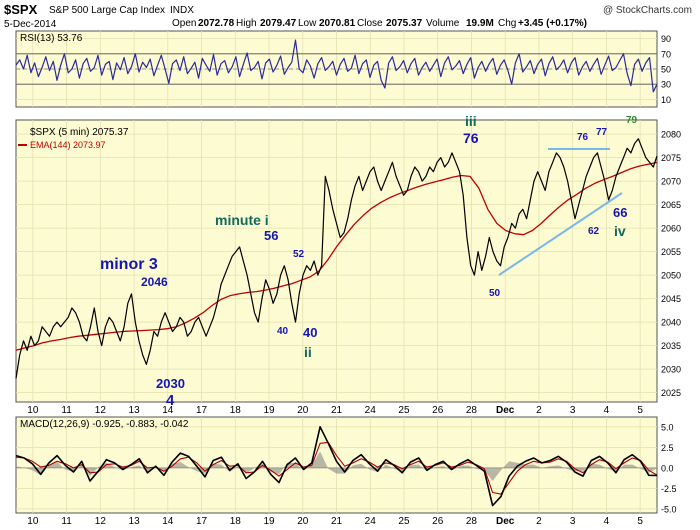 The width and height of the screenshot is (700, 530). Describe the element at coordinates (671, 205) in the screenshot. I see `1-y-tick-label: 2065` at that location.